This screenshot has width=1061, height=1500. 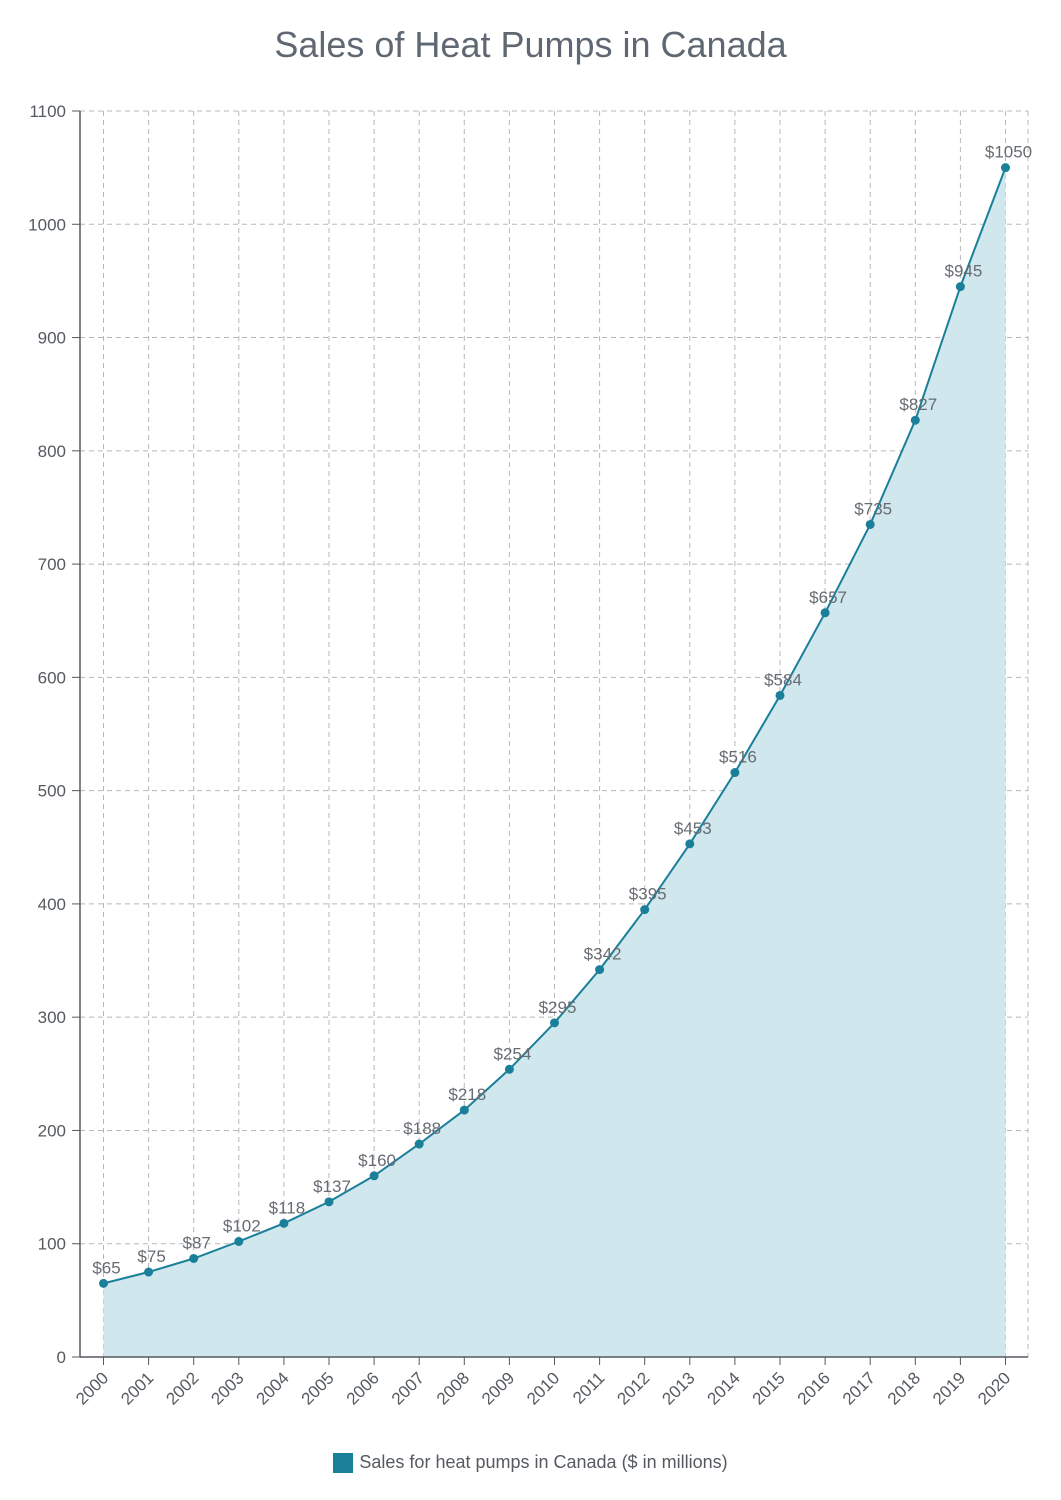 What do you see at coordinates (904, 1388) in the screenshot?
I see `x-tick-label: 2018` at bounding box center [904, 1388].